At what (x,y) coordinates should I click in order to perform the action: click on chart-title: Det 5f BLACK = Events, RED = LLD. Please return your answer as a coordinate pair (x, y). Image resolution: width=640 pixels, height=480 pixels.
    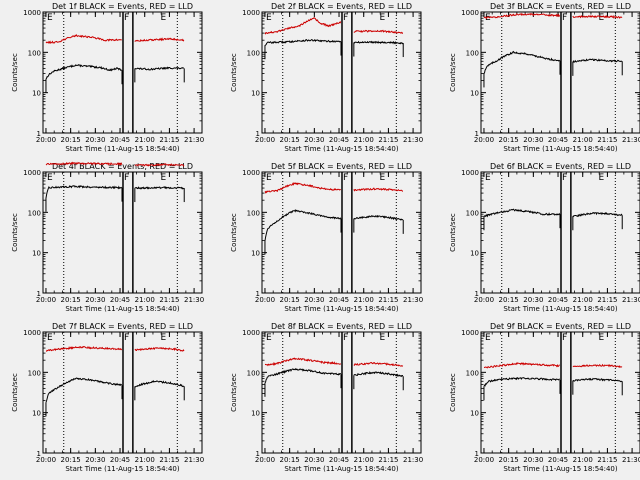
    Looking at the image, I should click on (341, 166).